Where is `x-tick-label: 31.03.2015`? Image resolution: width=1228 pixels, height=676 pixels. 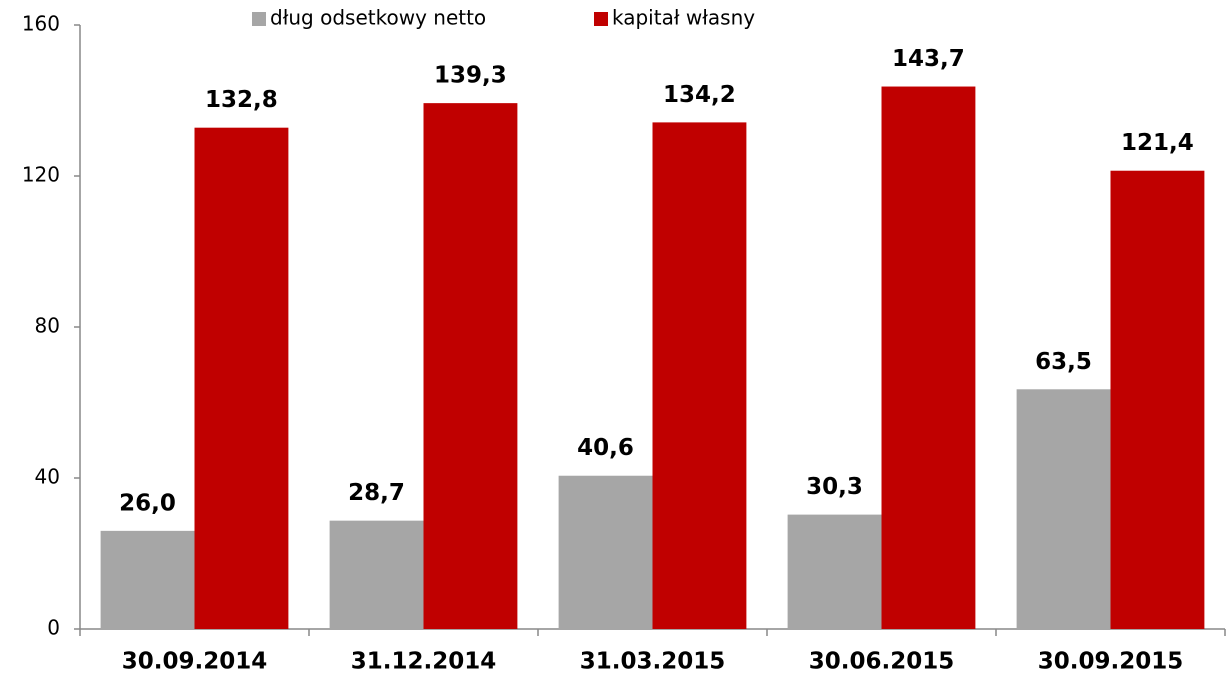
x-tick-label: 31.03.2015 is located at coordinates (653, 662).